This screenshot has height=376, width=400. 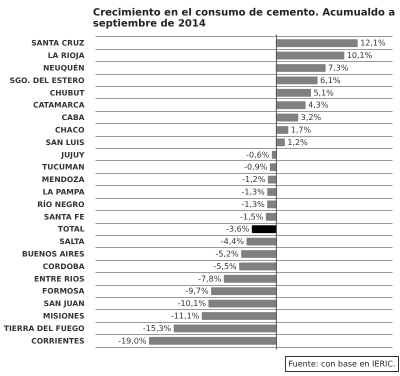 What do you see at coordinates (192, 303) in the screenshot?
I see `data-label: -10,1%` at bounding box center [192, 303].